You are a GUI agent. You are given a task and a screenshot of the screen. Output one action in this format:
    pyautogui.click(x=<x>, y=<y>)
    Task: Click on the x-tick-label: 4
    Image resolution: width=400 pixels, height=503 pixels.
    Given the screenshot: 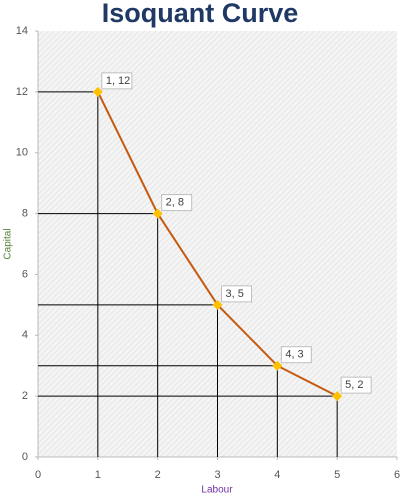 What is the action you would take?
    pyautogui.click(x=277, y=475)
    